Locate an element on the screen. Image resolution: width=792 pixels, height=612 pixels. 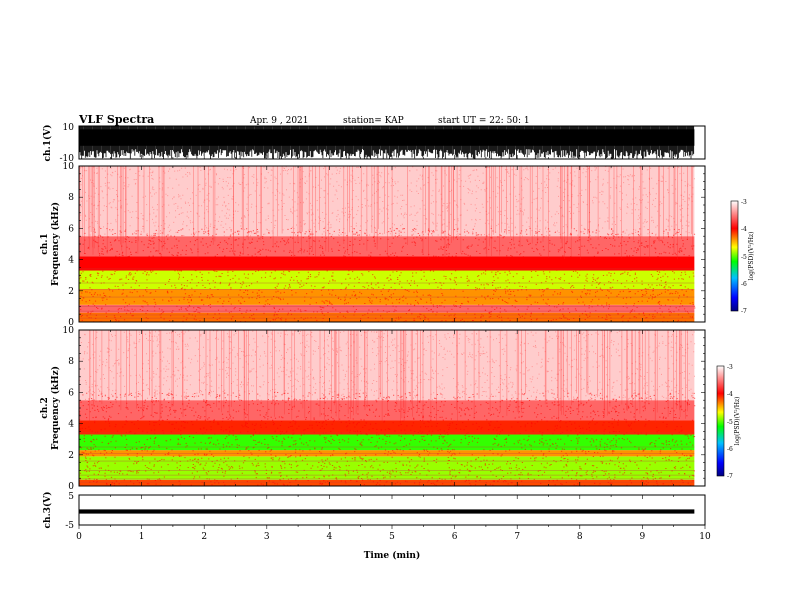
ch2-spec-speckle-high is located at coordinates (387, 365).